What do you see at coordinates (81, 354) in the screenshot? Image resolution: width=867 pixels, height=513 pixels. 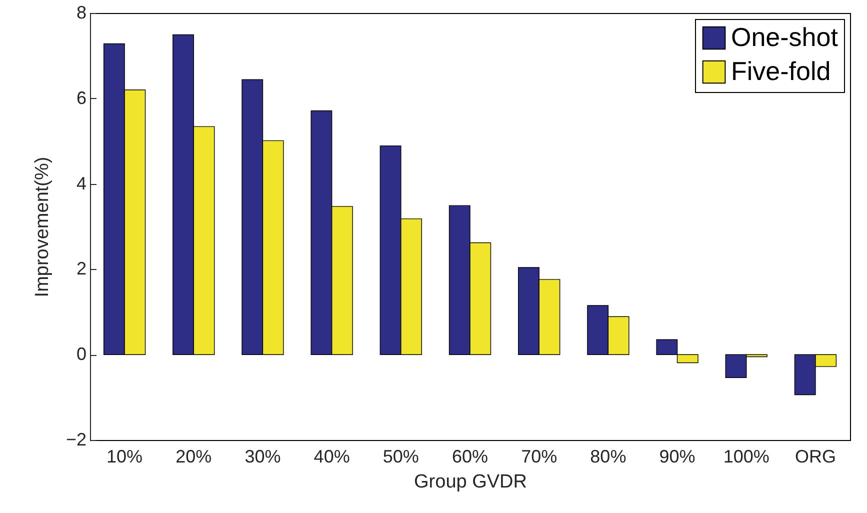 I see `y-tick-label: 0` at bounding box center [81, 354].